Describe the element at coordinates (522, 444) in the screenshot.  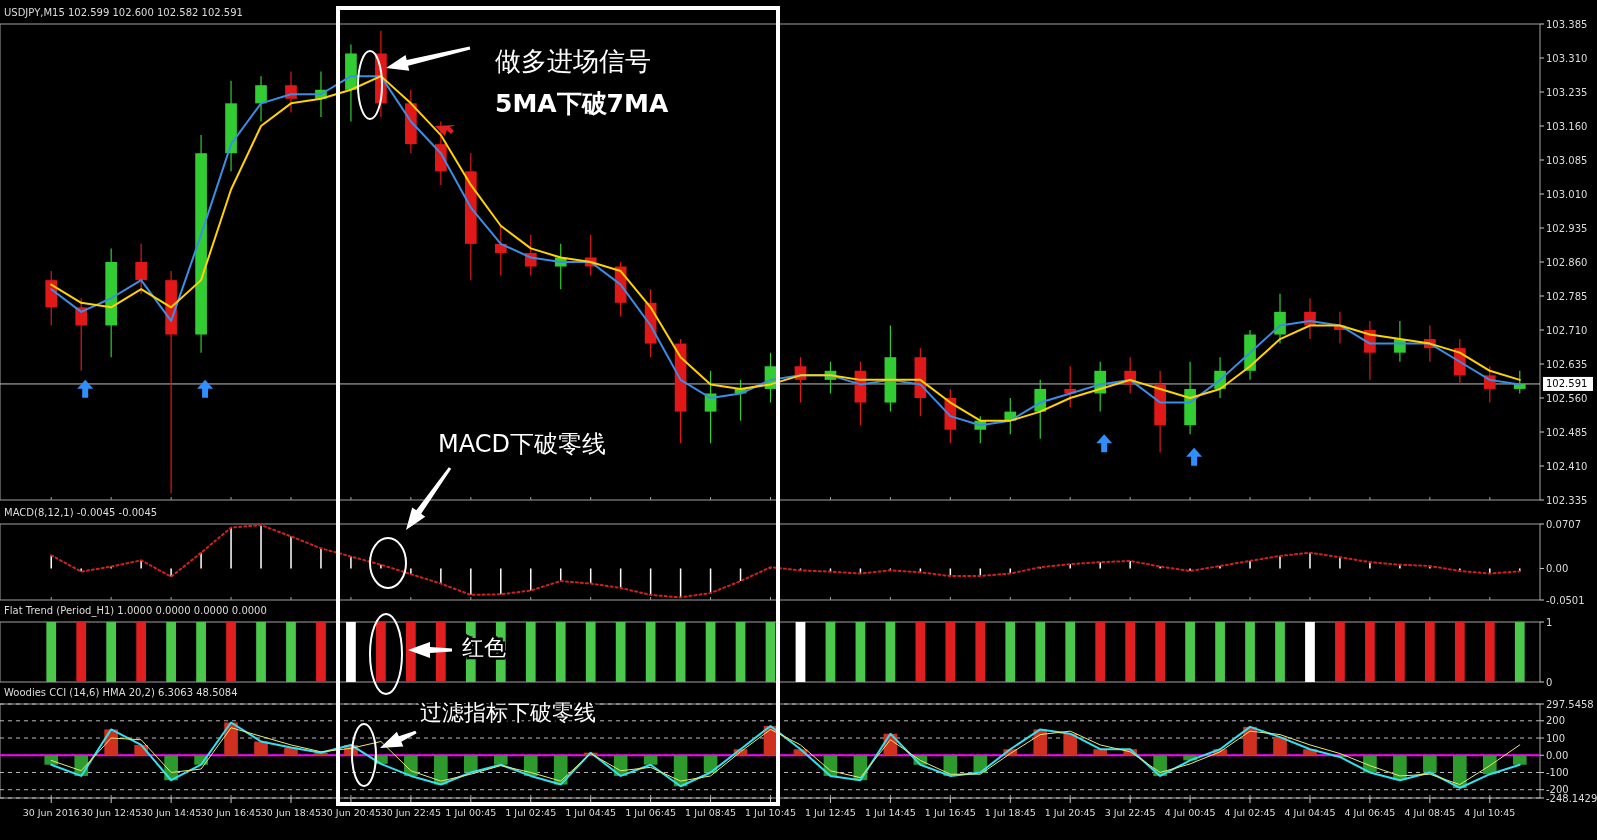
I see `annotation: MACD下破零线` at that location.